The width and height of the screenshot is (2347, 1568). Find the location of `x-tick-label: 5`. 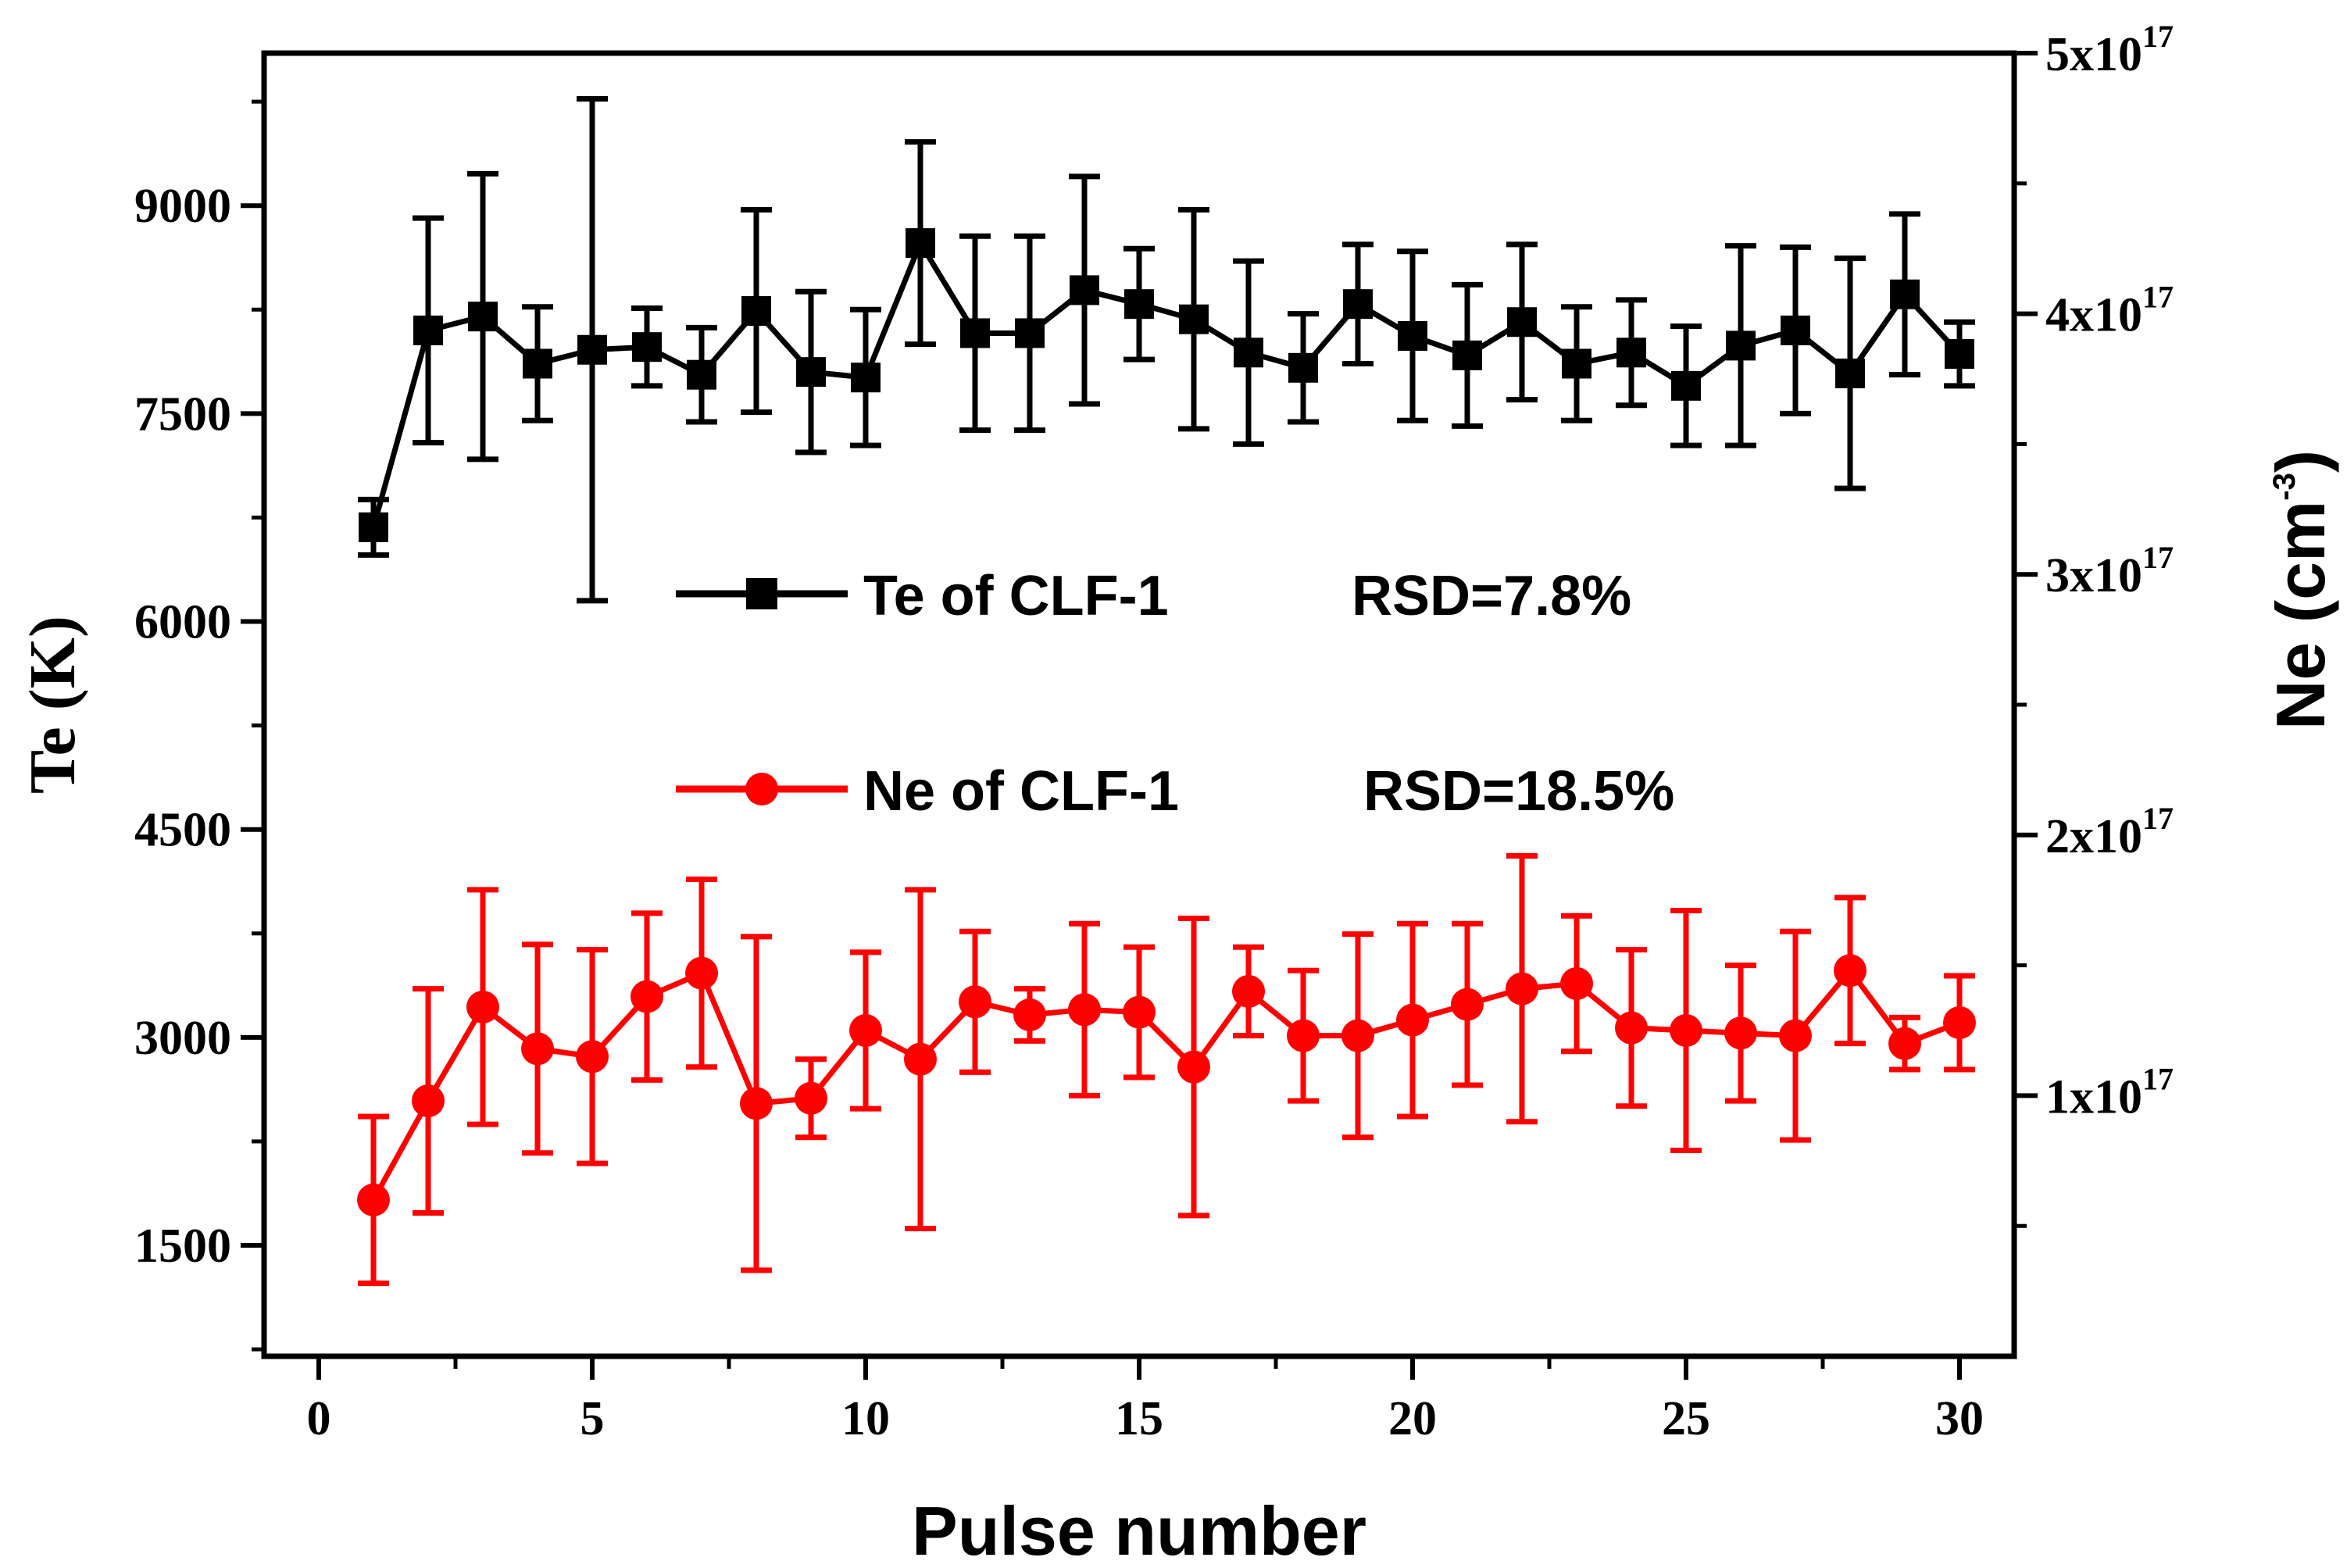

x-tick-label: 5 is located at coordinates (592, 1418).